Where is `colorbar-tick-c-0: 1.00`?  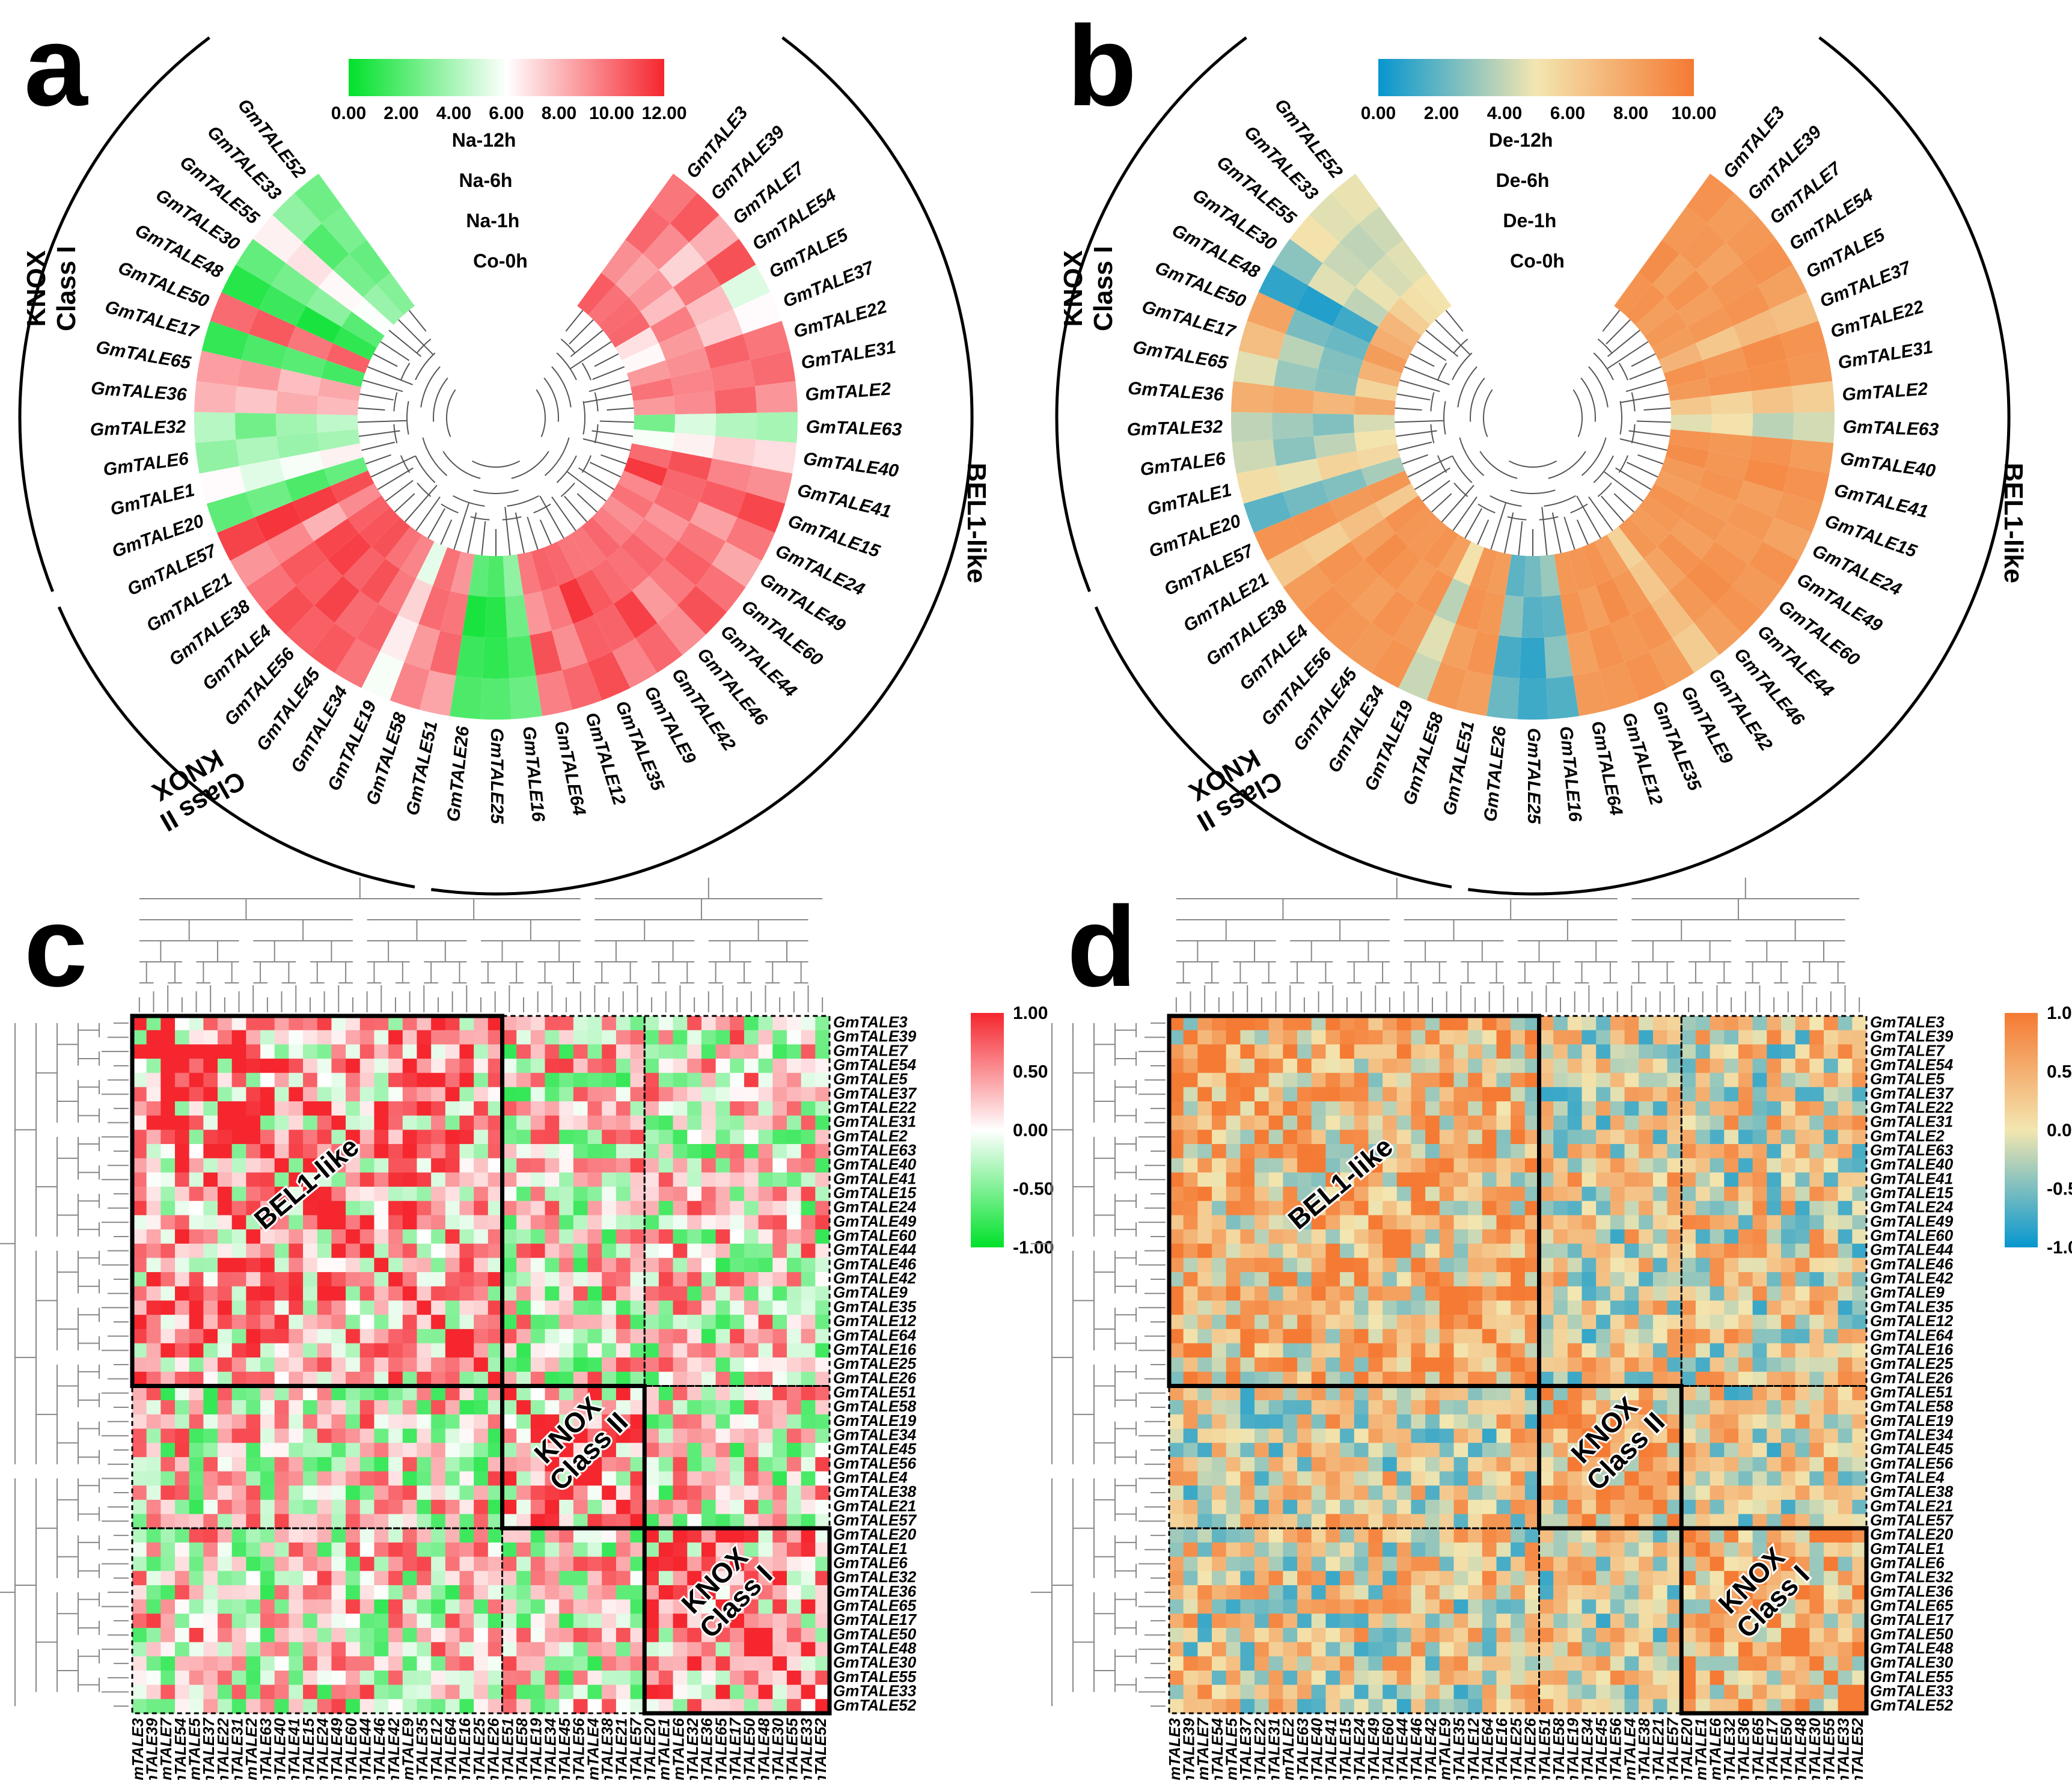 colorbar-tick-c-0: 1.00 is located at coordinates (1030, 1013).